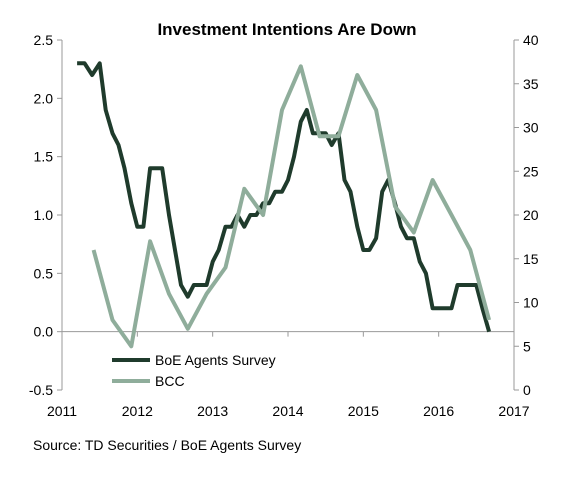 The width and height of the screenshot is (579, 481). I want to click on x-tick-label: 2016, so click(438, 411).